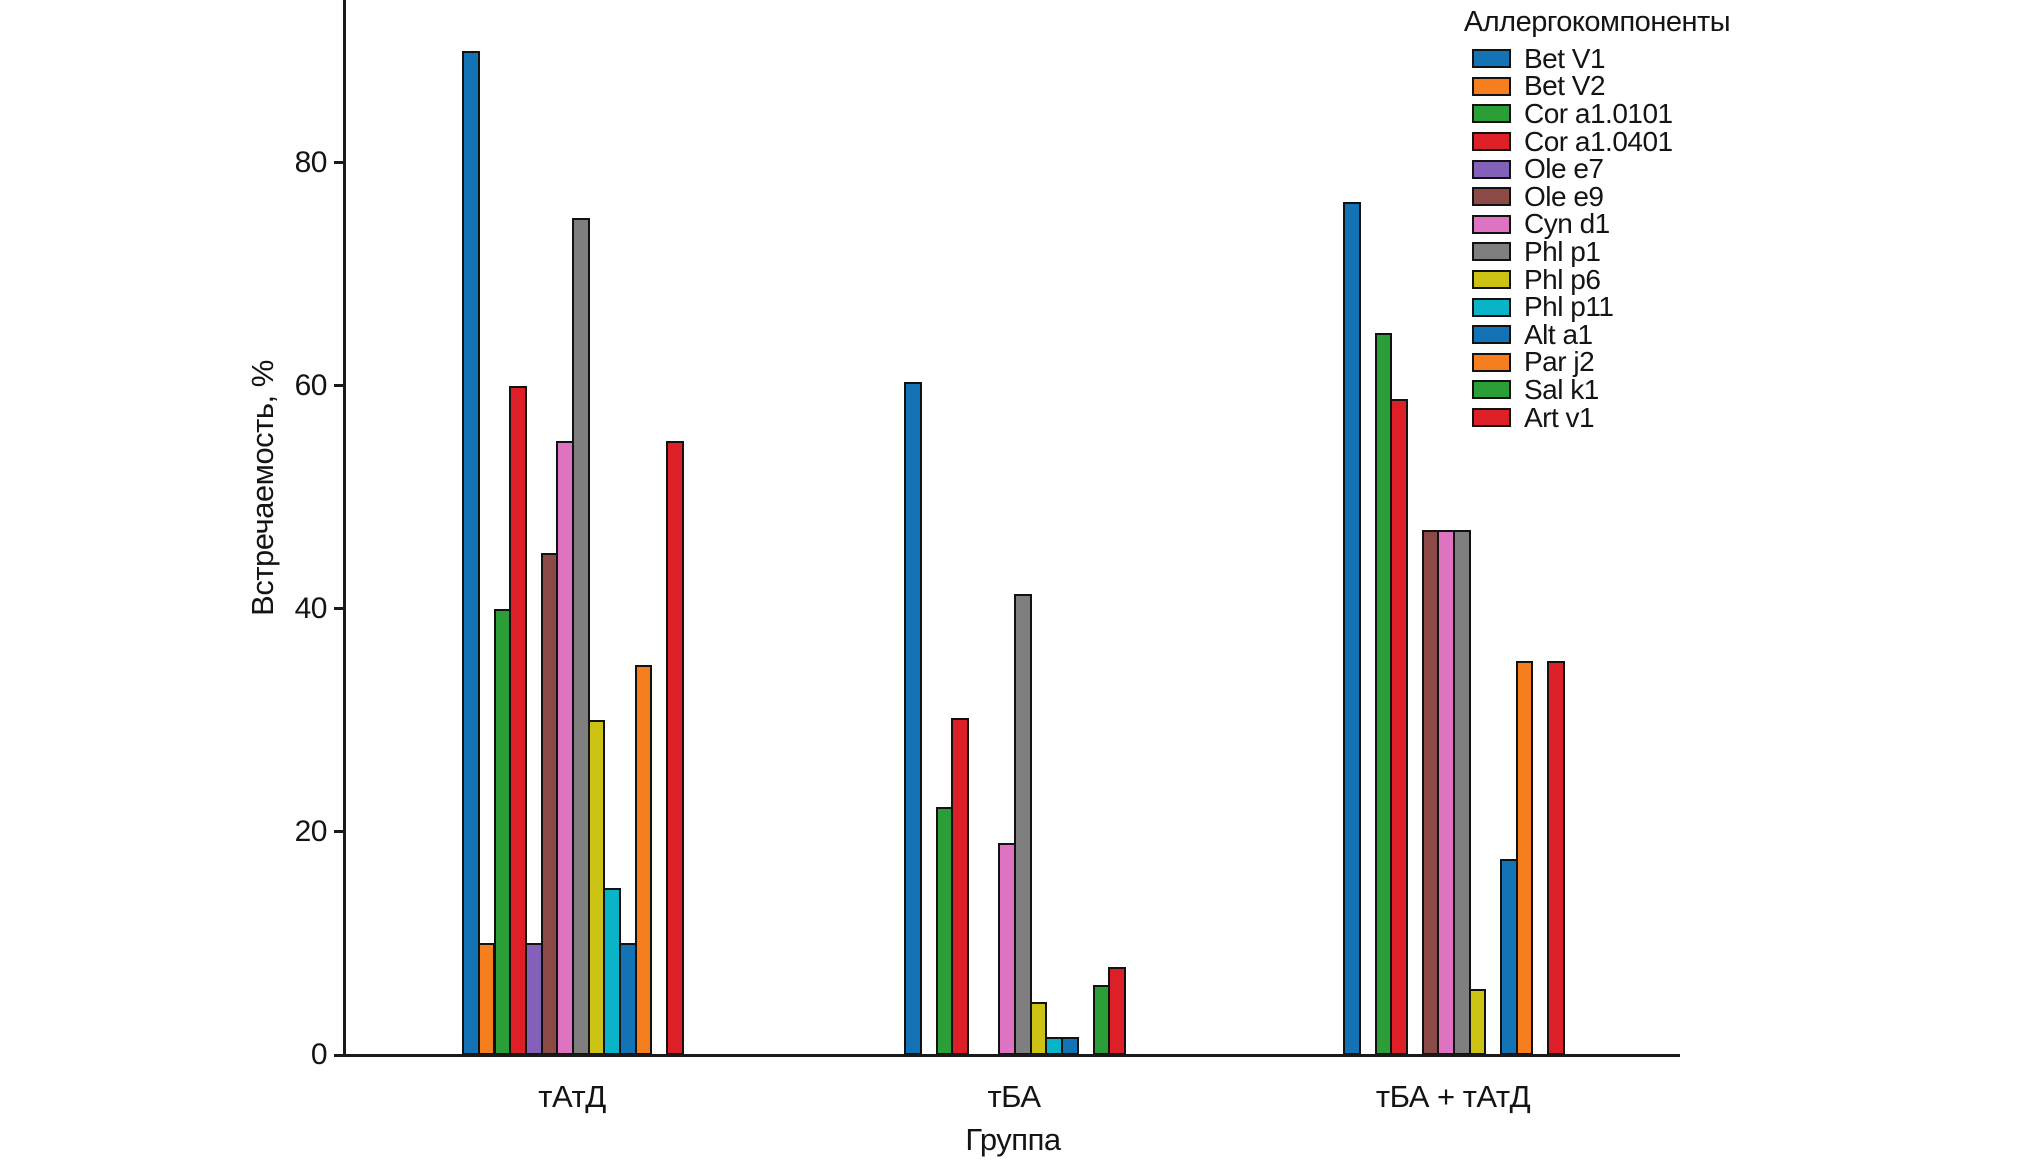 The height and width of the screenshot is (1165, 2020). What do you see at coordinates (1565, 86) in the screenshot?
I see `legend-item-label: Bet V2` at bounding box center [1565, 86].